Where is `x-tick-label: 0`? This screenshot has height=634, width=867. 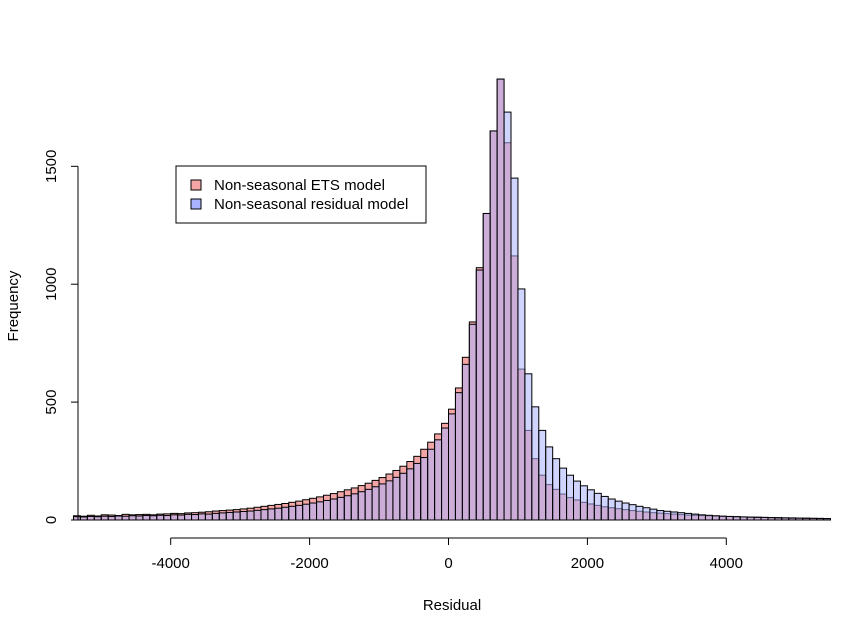 x-tick-label: 0 is located at coordinates (448, 563).